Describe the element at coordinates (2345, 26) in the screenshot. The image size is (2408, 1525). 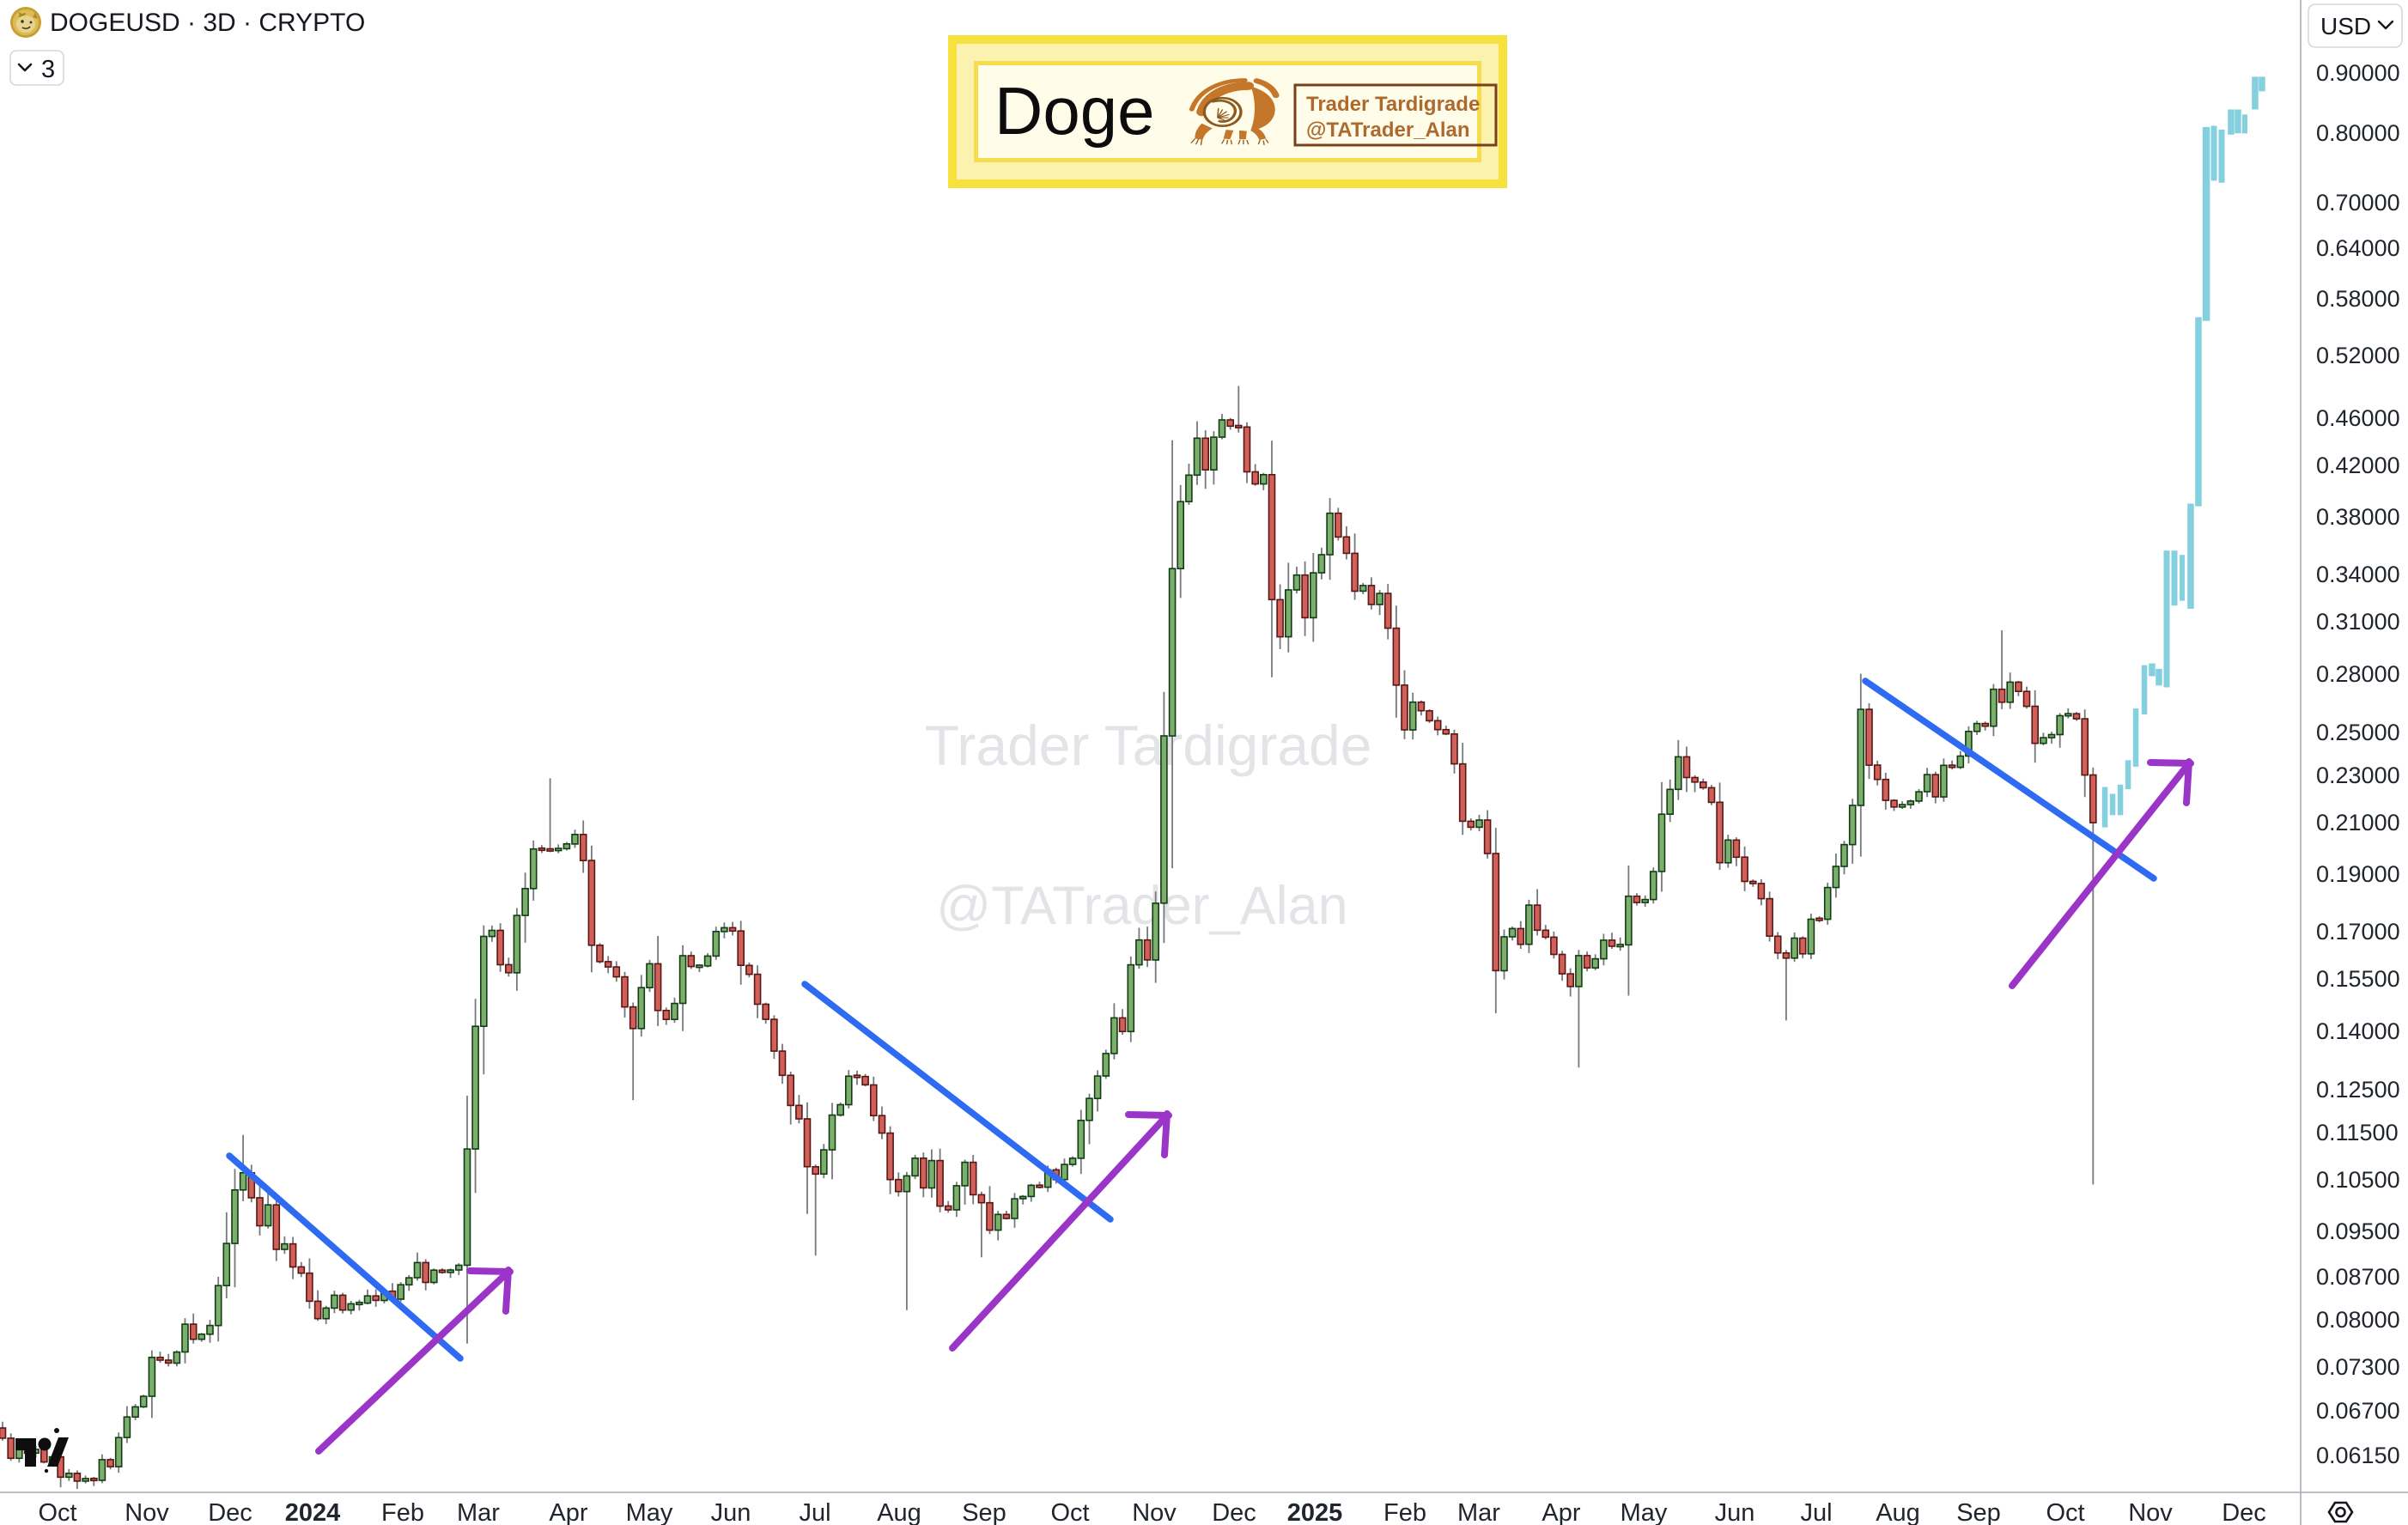
I see `svg-text: USD` at that location.